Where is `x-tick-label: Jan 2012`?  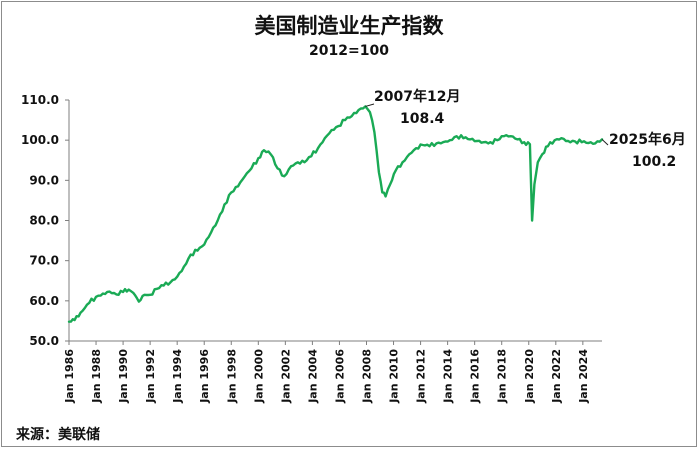 x-tick-label: Jan 2012 is located at coordinates (421, 376).